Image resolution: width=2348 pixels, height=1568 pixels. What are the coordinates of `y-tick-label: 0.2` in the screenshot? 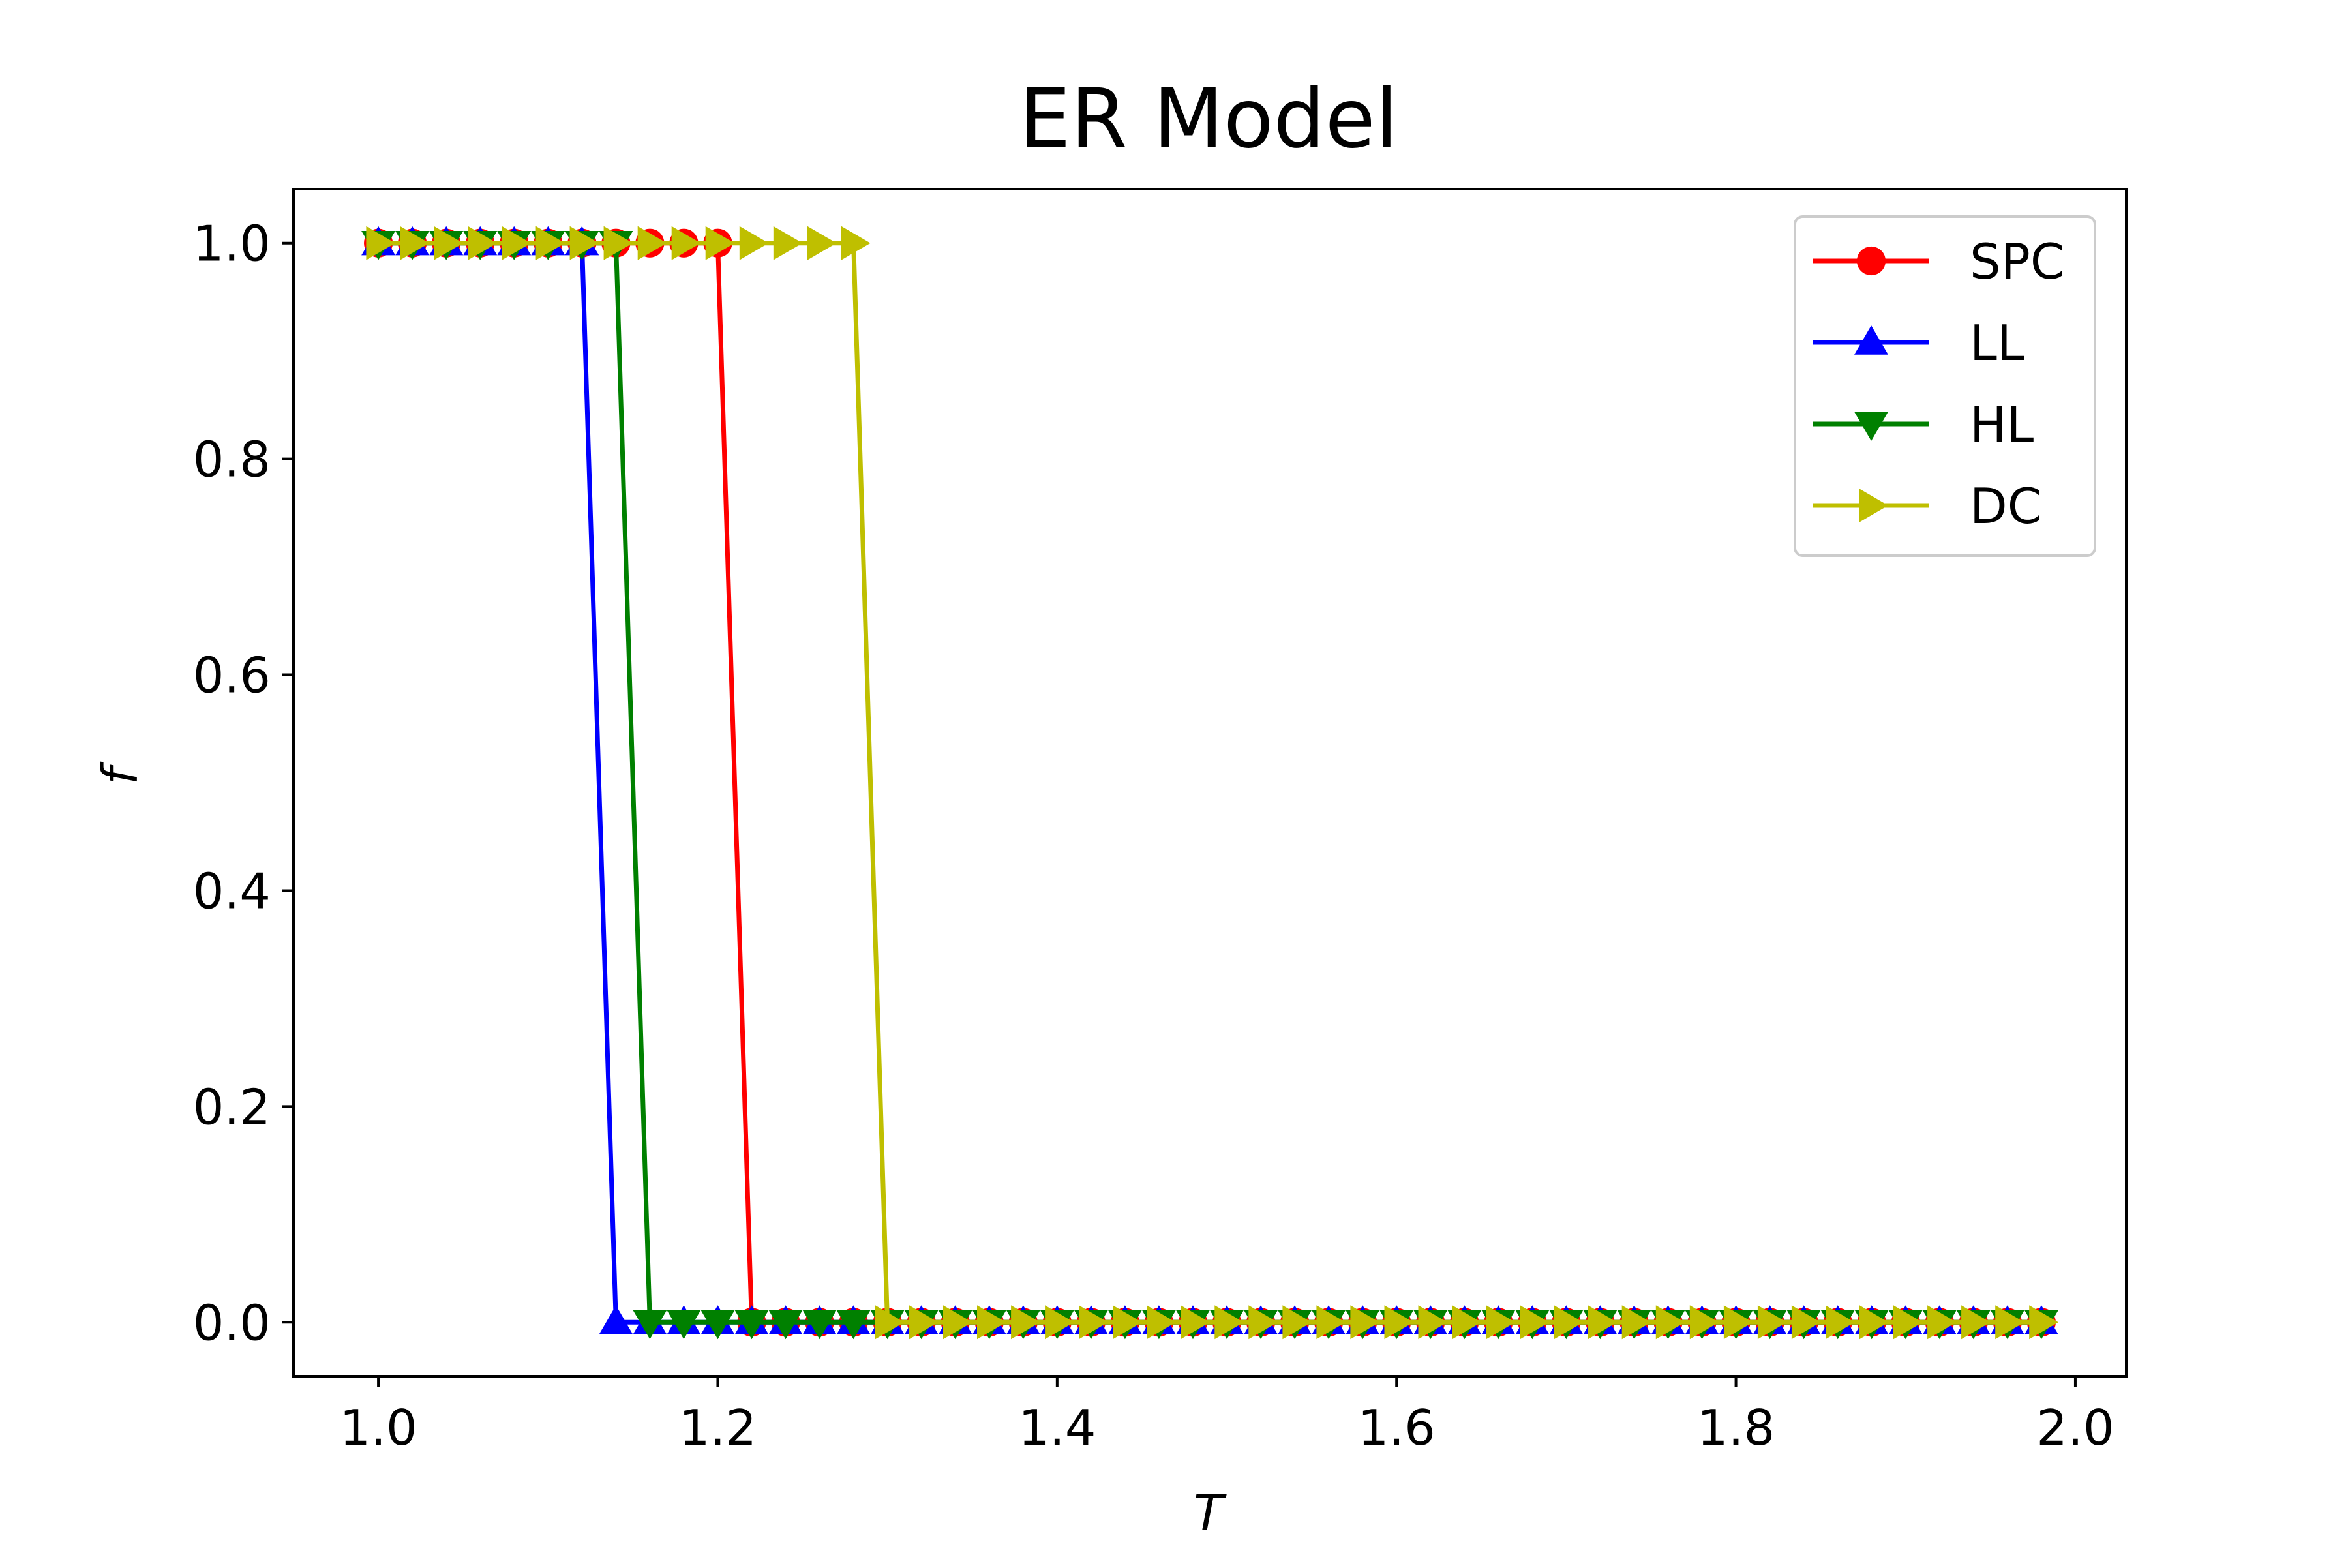 It's located at (232, 1107).